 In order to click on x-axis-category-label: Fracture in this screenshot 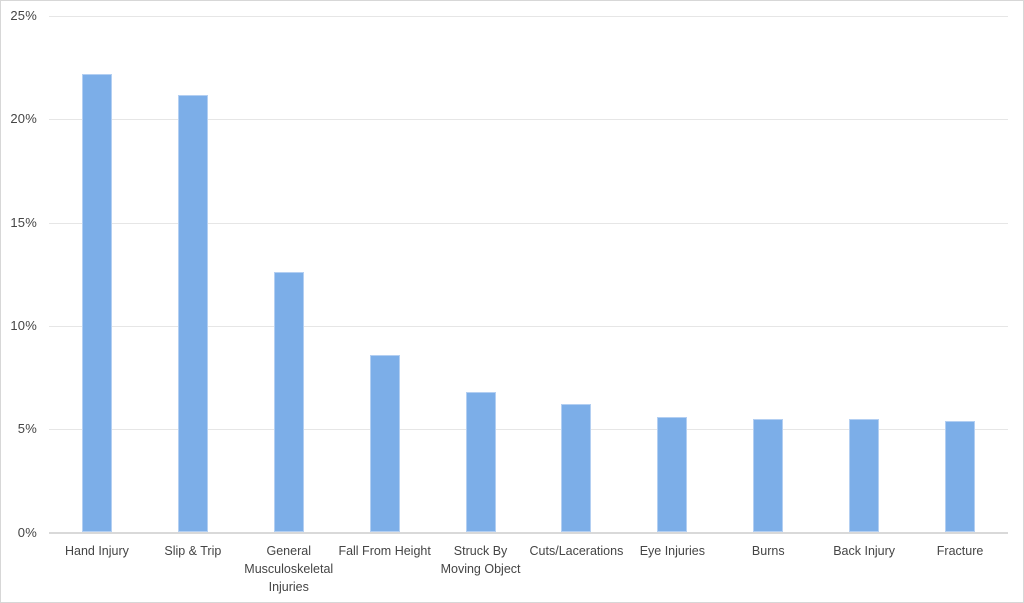, I will do `click(960, 551)`.